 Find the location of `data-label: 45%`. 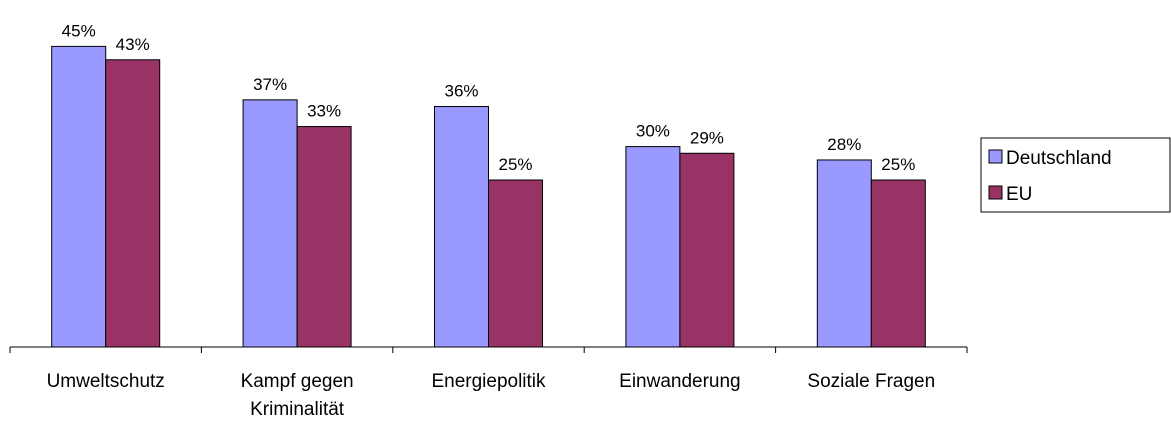

data-label: 45% is located at coordinates (79, 30).